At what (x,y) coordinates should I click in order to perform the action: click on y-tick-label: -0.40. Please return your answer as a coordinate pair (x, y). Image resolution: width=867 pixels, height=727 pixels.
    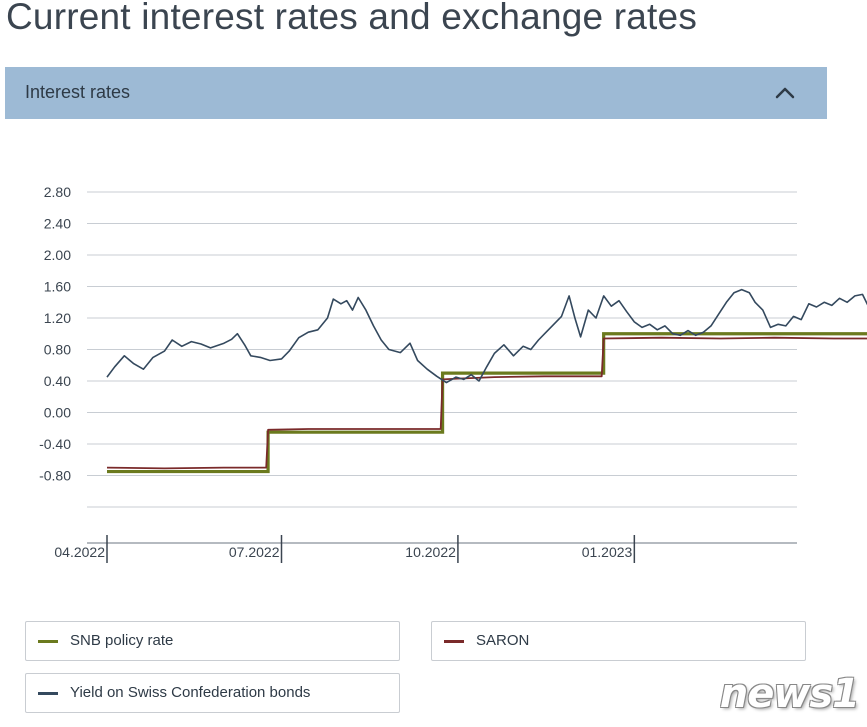
    Looking at the image, I should click on (55, 444).